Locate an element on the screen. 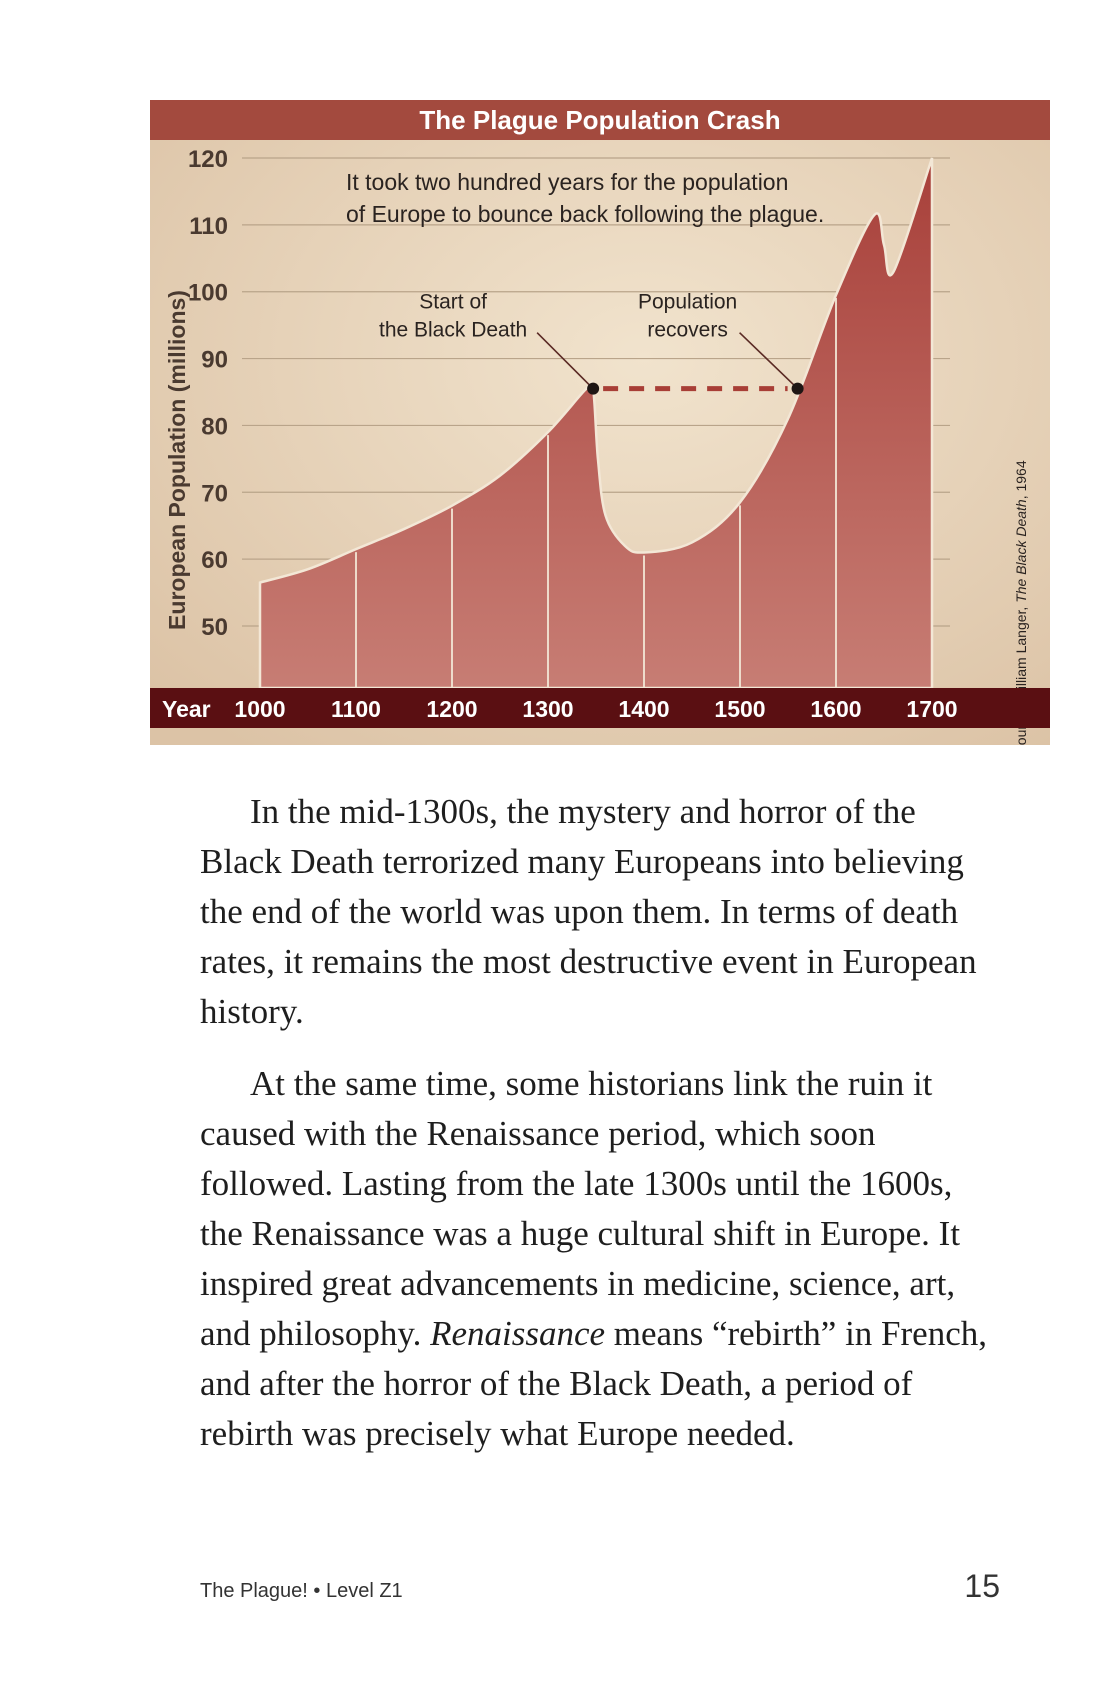 The image size is (1100, 1700). x-tick-1600: 1600 is located at coordinates (835, 709).